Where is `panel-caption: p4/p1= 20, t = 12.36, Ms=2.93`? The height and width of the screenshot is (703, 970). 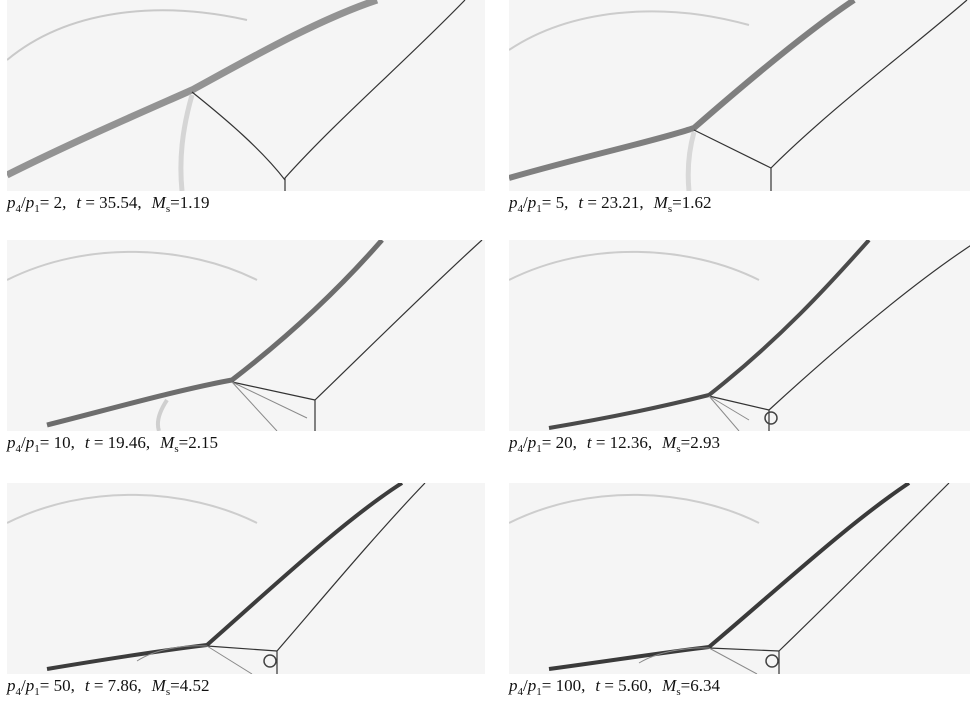
panel-caption: p4/p1= 20, t = 12.36, Ms=2.93 is located at coordinates (614, 444).